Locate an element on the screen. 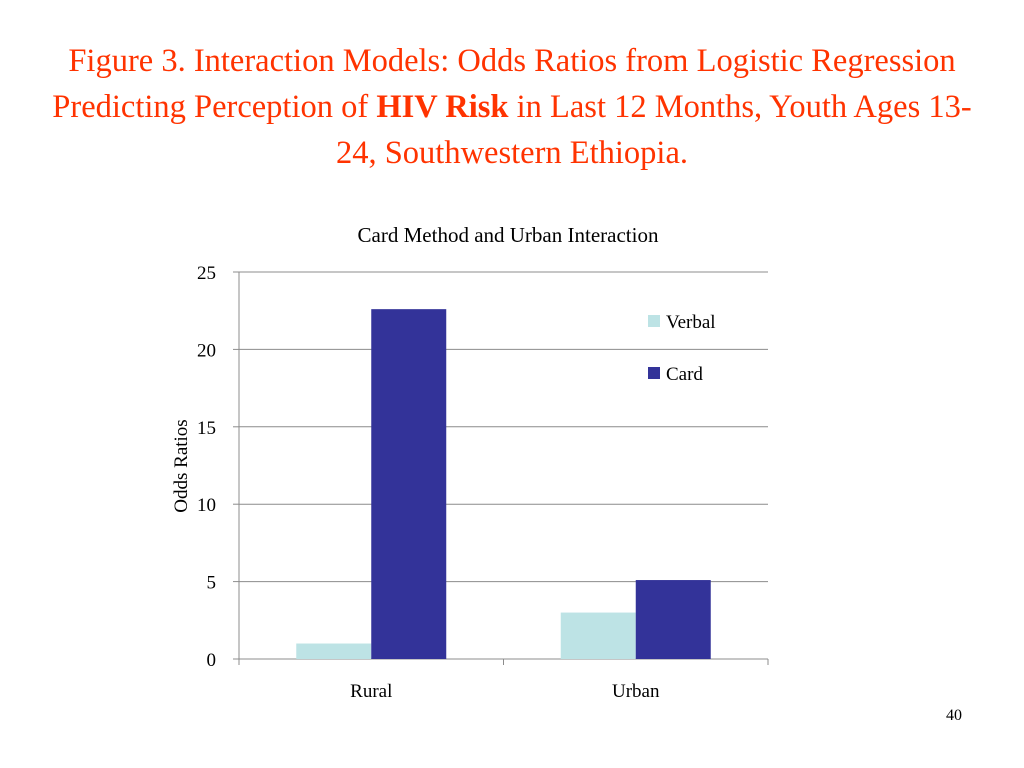  y-tick-label: 15 is located at coordinates (206, 428).